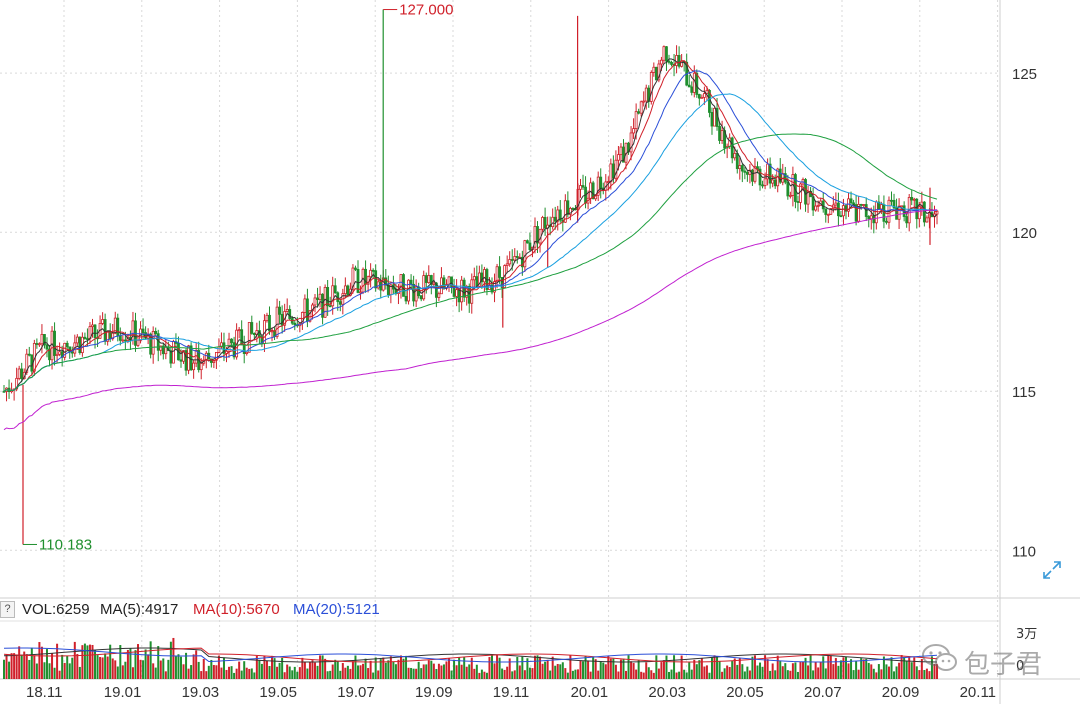 The height and width of the screenshot is (704, 1080). Describe the element at coordinates (1026, 650) in the screenshot. I see `volume-axis: 3万 0` at that location.